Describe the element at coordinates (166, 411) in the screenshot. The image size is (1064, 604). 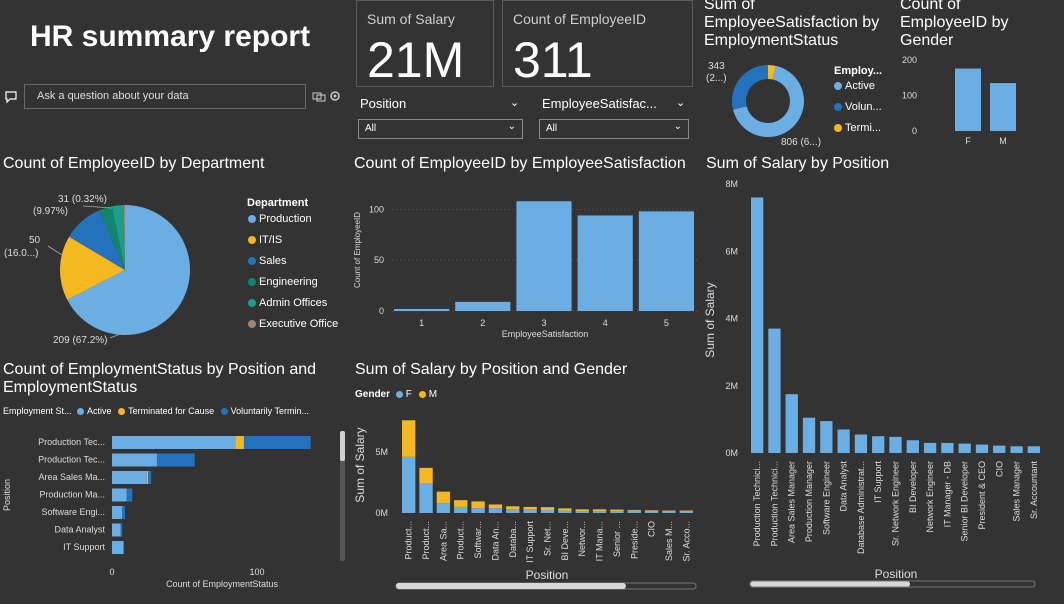
I see `legend-item: Terminated for Cause` at that location.